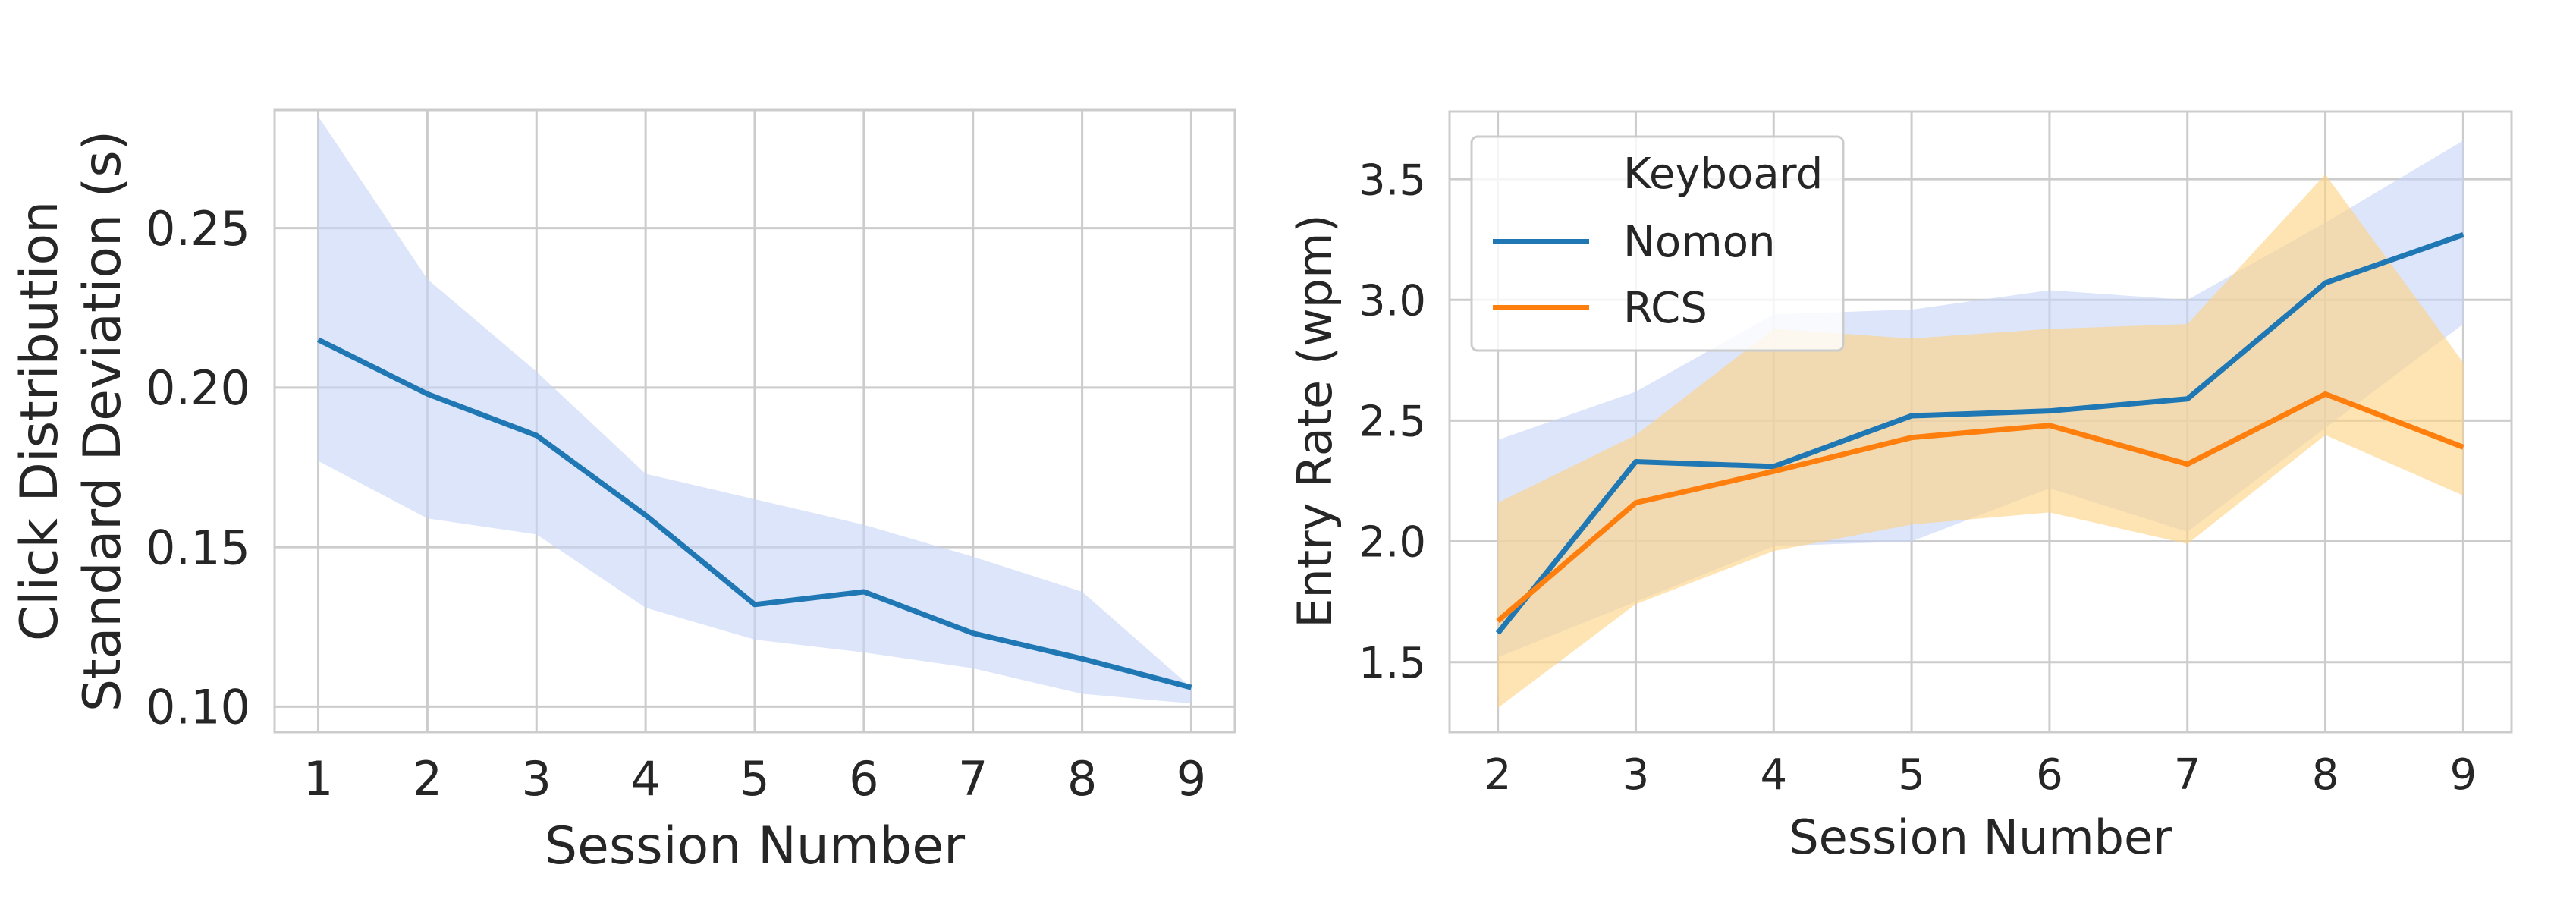  I want to click on y-tick-label: 3.5, so click(1392, 181).